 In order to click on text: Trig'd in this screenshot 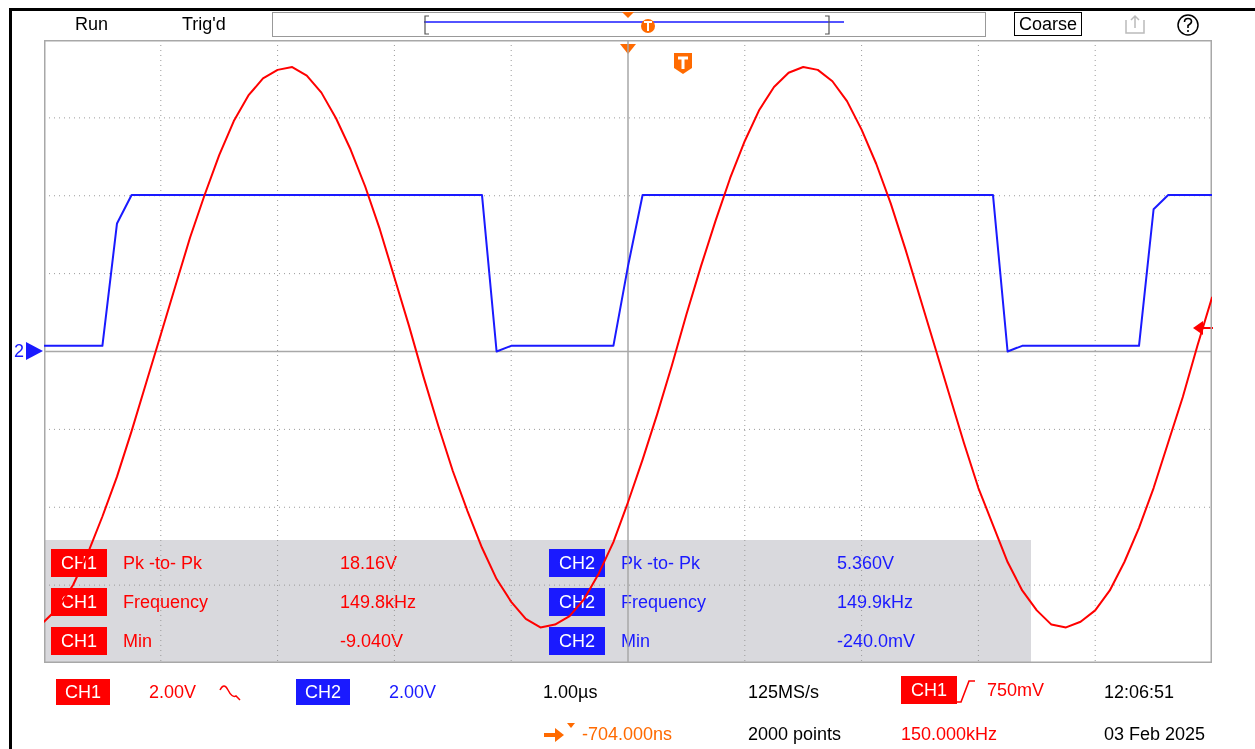, I will do `click(204, 24)`.